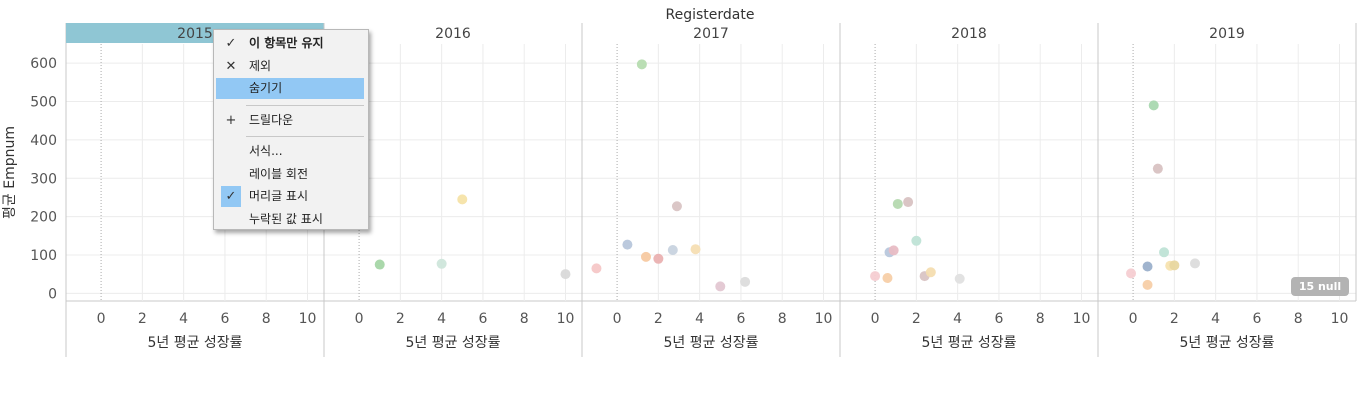  What do you see at coordinates (286, 218) in the screenshot?
I see `menu-item-label: 누락된 값 표시` at bounding box center [286, 218].